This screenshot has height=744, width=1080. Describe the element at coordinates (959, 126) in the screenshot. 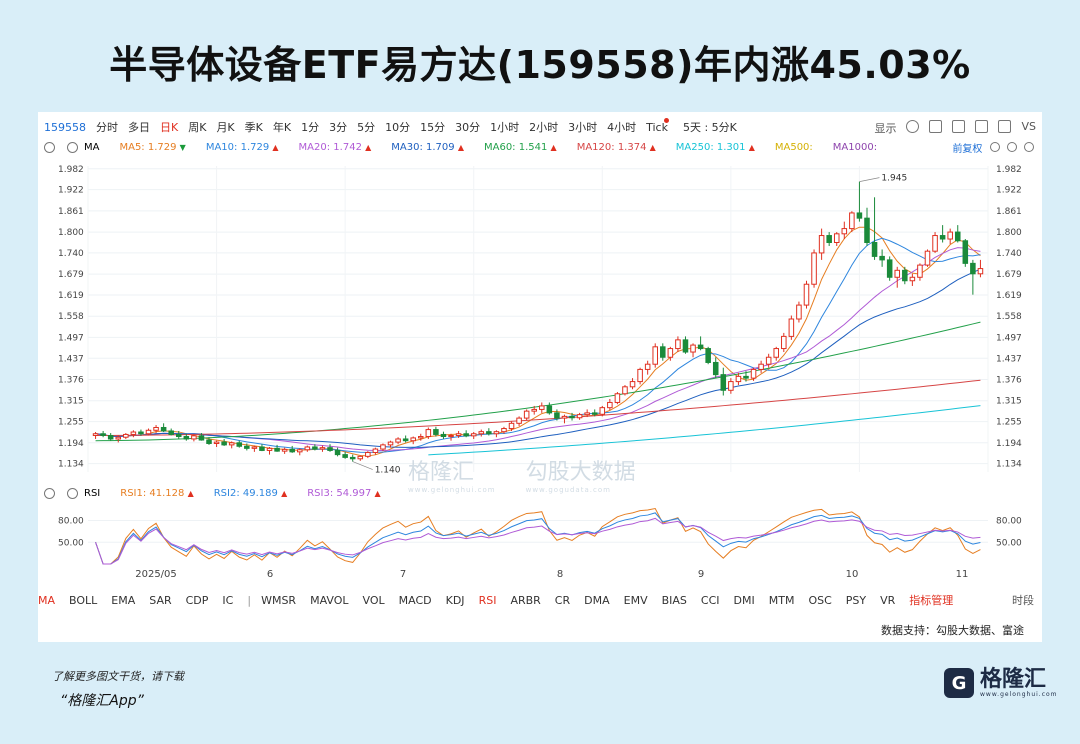

I see `camera-icon` at that location.